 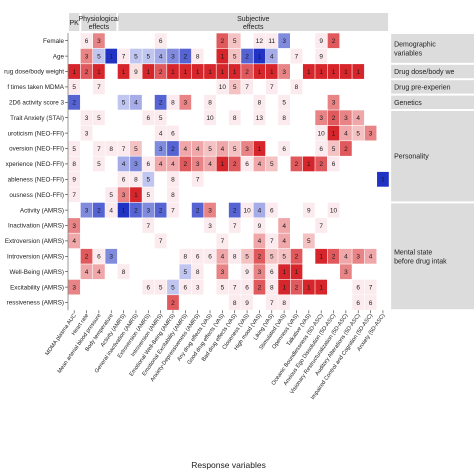 What do you see at coordinates (75, 23) in the screenshot?
I see `column-group-label-0: PK` at bounding box center [75, 23].